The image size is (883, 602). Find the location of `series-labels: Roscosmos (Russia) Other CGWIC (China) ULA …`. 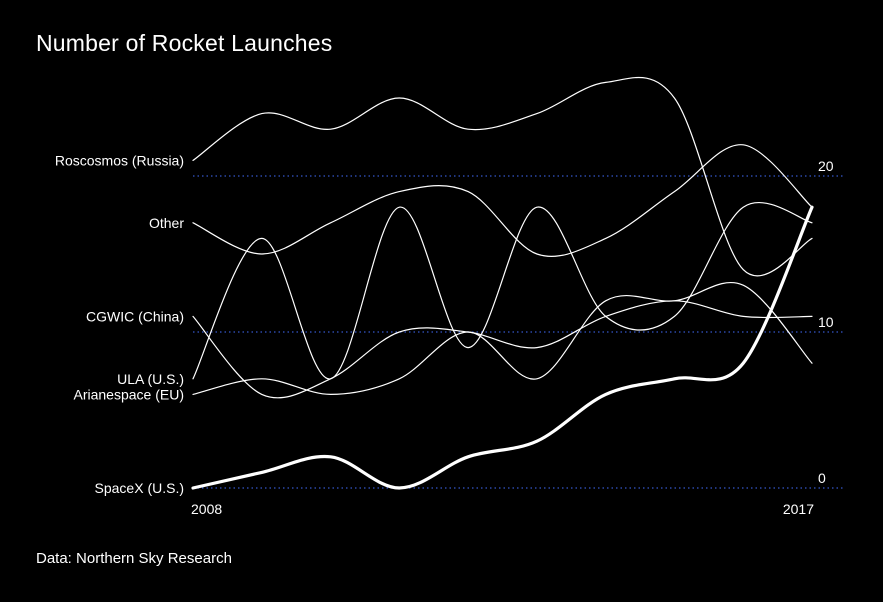

series-labels: Roscosmos (Russia) Other CGWIC (China) ULA … is located at coordinates (119, 324).